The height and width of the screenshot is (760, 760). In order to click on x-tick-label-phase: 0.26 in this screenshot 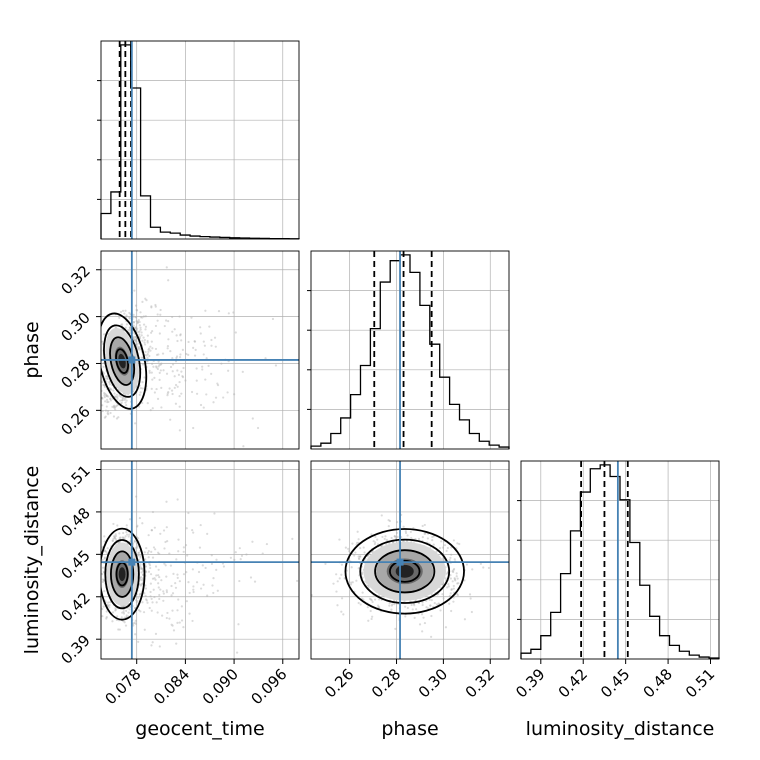, I will do `click(339, 683)`.